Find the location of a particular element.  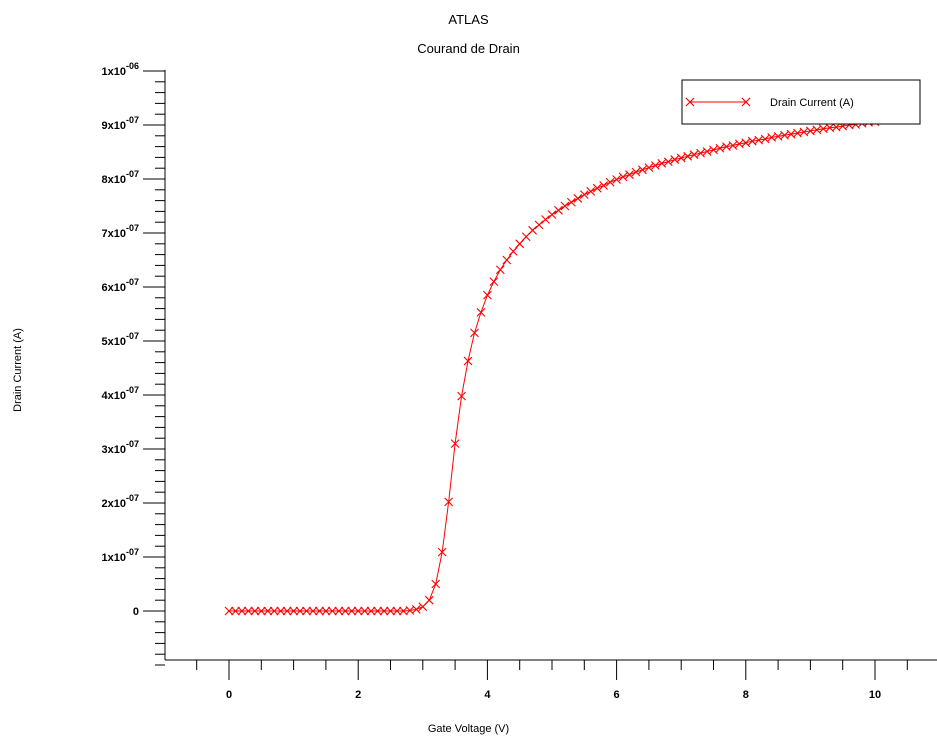

y-tick-label: 0 is located at coordinates (136, 612).